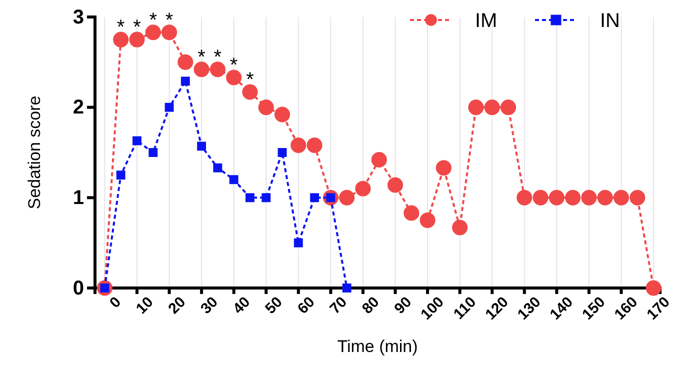  What do you see at coordinates (144, 306) in the screenshot?
I see `x-tick-label: 10` at bounding box center [144, 306].